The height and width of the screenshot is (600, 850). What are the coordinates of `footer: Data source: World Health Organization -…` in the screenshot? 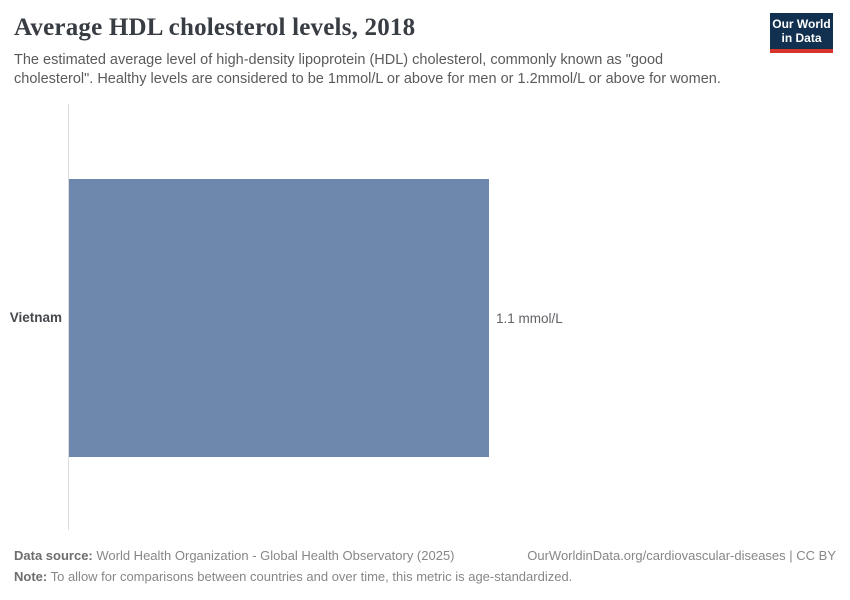 It's located at (425, 556).